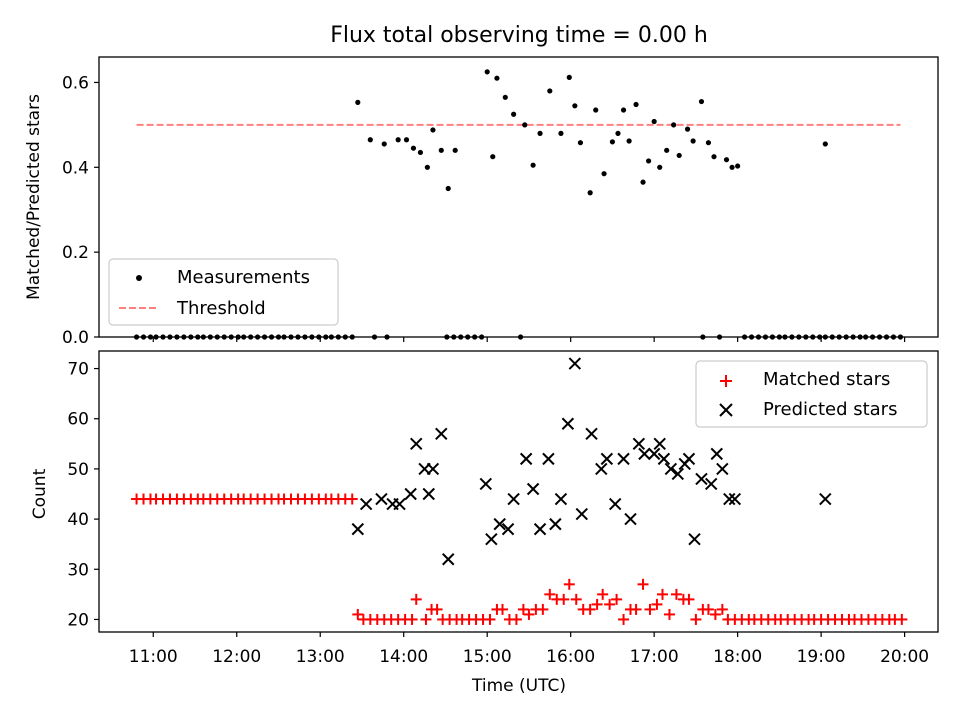 Image resolution: width=960 pixels, height=720 pixels. What do you see at coordinates (243, 277) in the screenshot?
I see `legend-measurements-label: Measurements` at bounding box center [243, 277].